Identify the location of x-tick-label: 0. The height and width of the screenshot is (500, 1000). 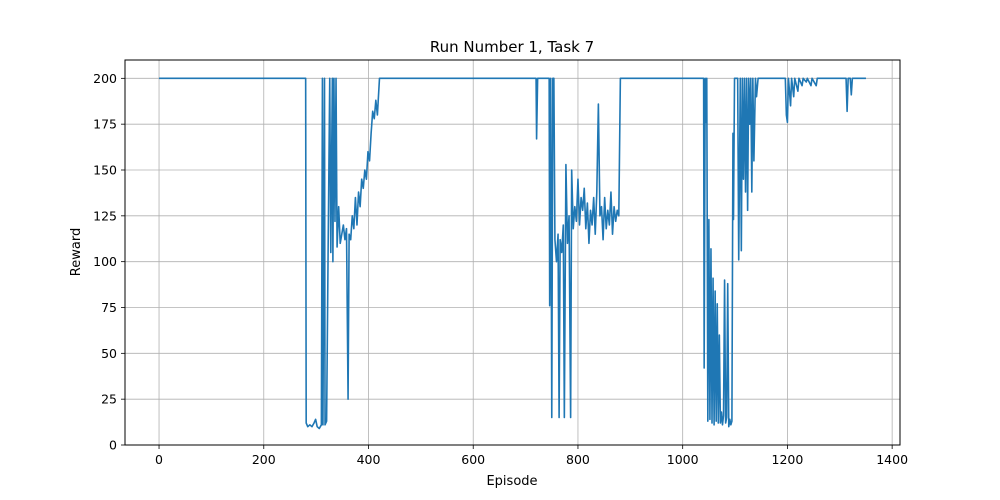
(159, 459).